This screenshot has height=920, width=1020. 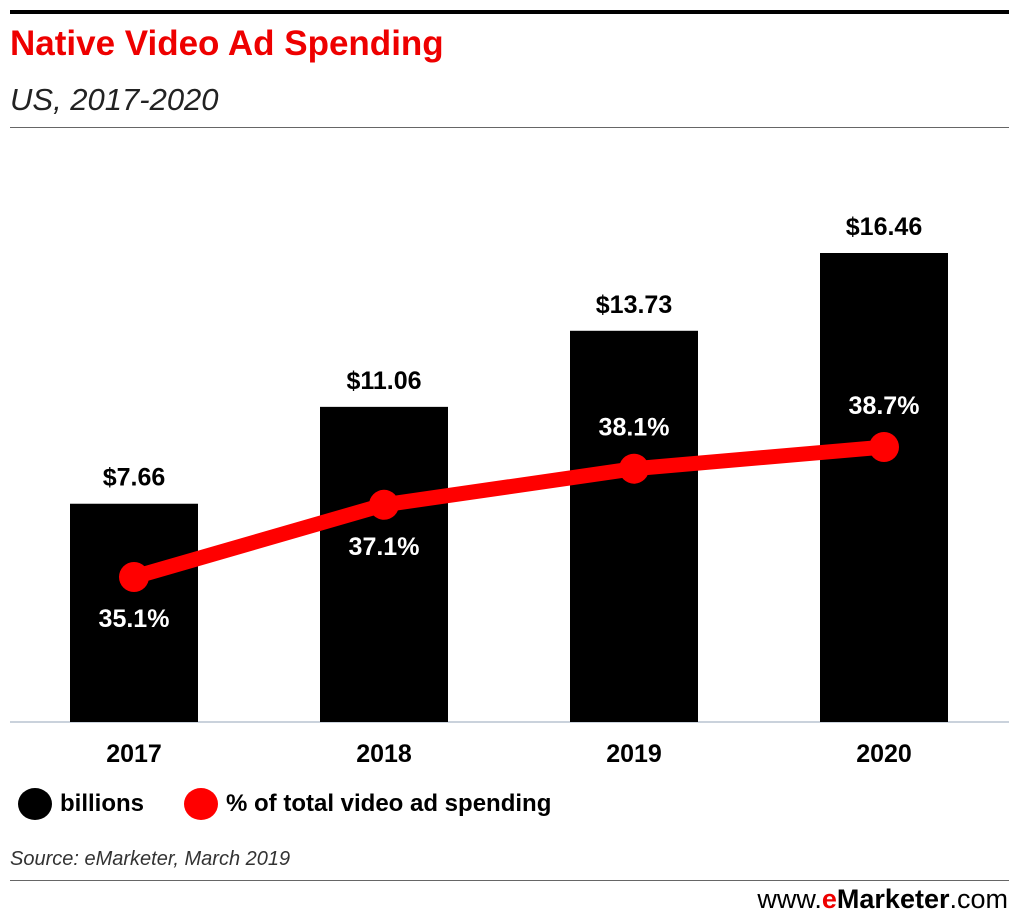 What do you see at coordinates (384, 504) in the screenshot?
I see `share-point-2018` at bounding box center [384, 504].